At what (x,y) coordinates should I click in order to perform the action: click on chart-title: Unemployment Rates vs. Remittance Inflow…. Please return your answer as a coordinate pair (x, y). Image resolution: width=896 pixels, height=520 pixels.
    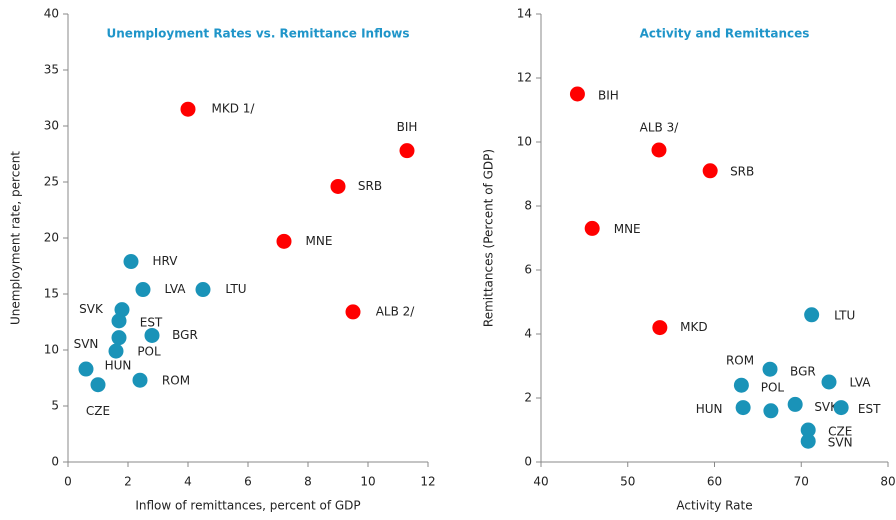
    Looking at the image, I should click on (258, 34).